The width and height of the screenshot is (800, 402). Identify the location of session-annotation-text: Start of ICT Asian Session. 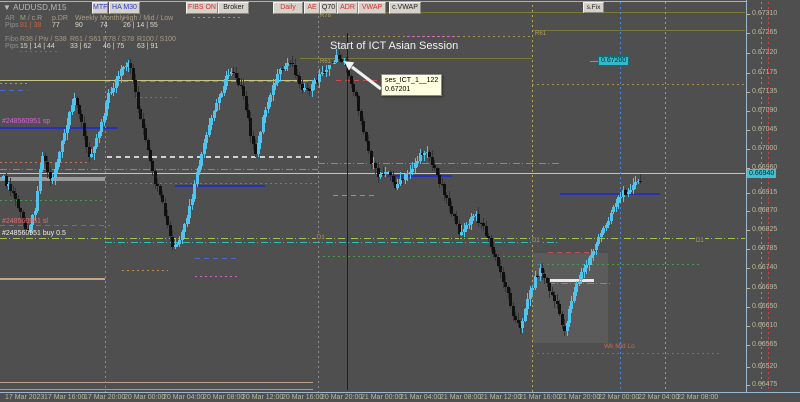
(394, 46).